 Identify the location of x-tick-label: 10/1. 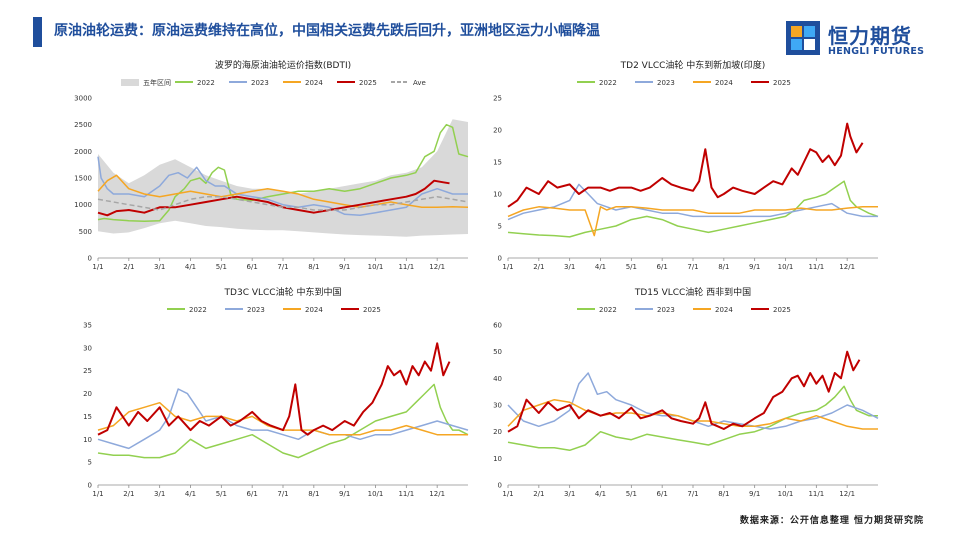
(376, 494).